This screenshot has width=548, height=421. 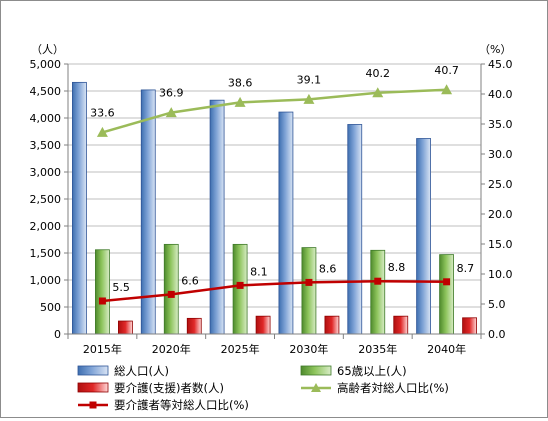 I want to click on left-tick-label: 5,000, so click(x=46, y=64).